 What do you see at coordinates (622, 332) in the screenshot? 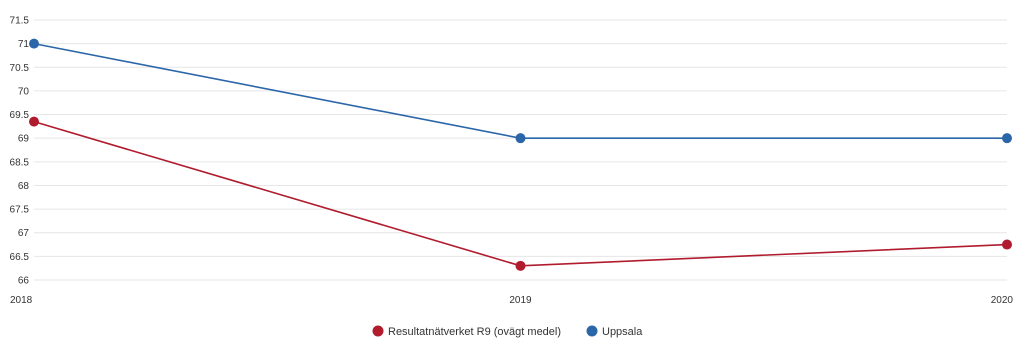
I see `legend-label: Uppsala` at bounding box center [622, 332].